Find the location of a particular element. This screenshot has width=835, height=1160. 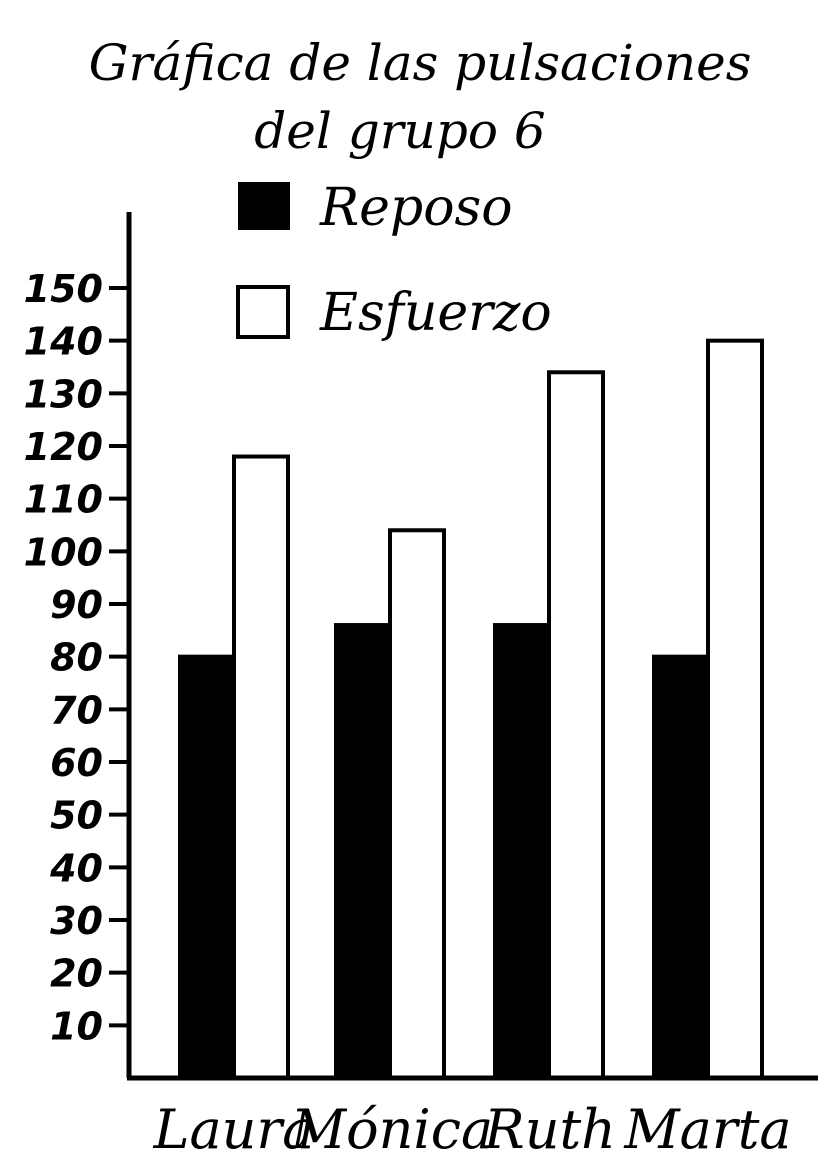

legend-label-reposo: Reposo is located at coordinates (416, 208).